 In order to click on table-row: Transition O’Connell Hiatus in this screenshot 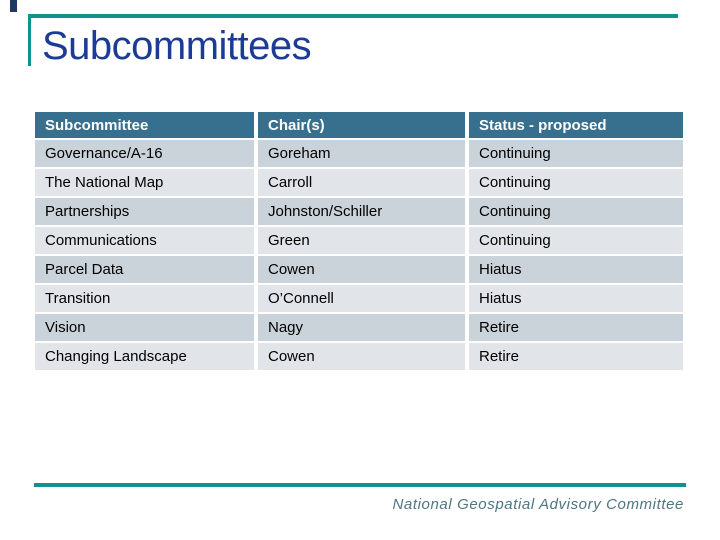, I will do `click(359, 298)`.